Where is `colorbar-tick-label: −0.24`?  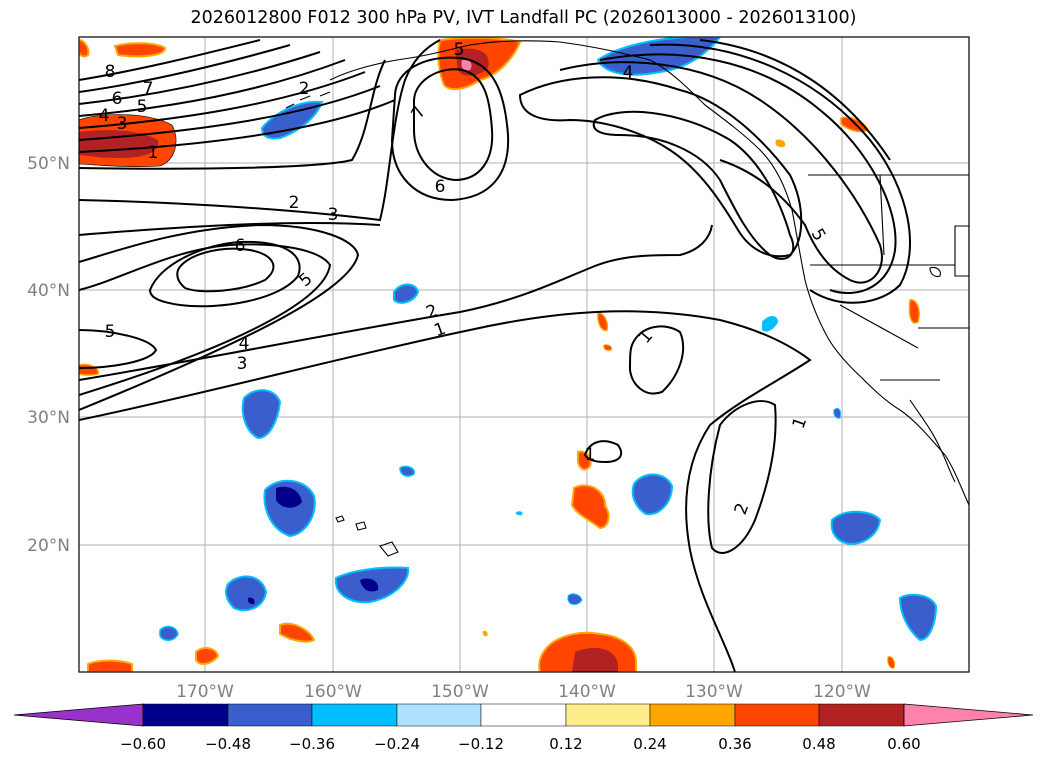 colorbar-tick-label: −0.24 is located at coordinates (397, 744).